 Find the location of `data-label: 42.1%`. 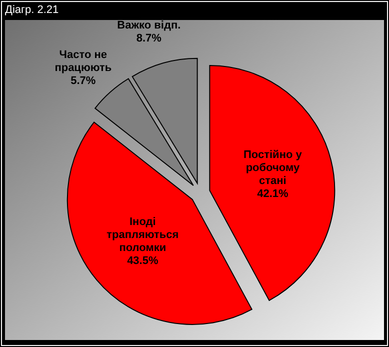

data-label: 42.1% is located at coordinates (273, 194).